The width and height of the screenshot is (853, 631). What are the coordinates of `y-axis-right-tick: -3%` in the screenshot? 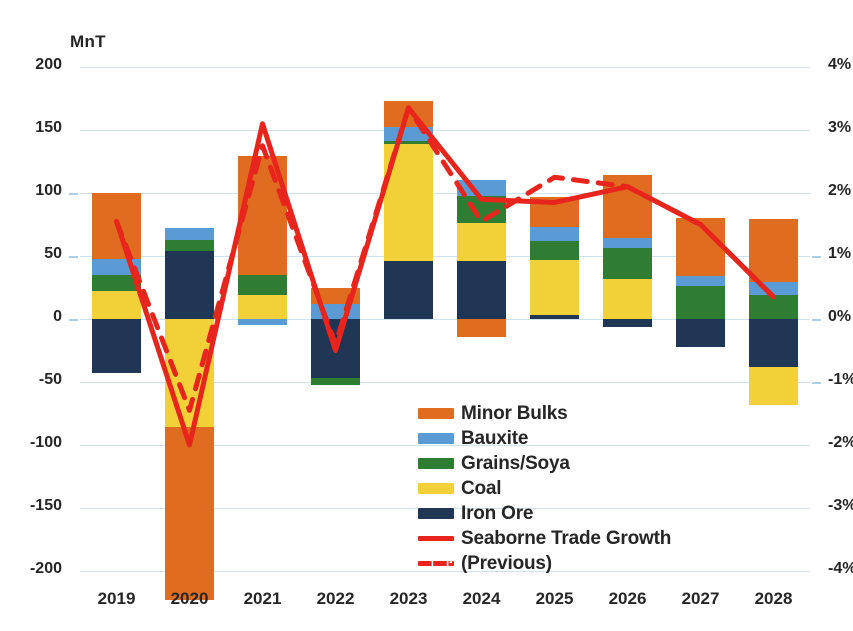 It's located at (840, 505).